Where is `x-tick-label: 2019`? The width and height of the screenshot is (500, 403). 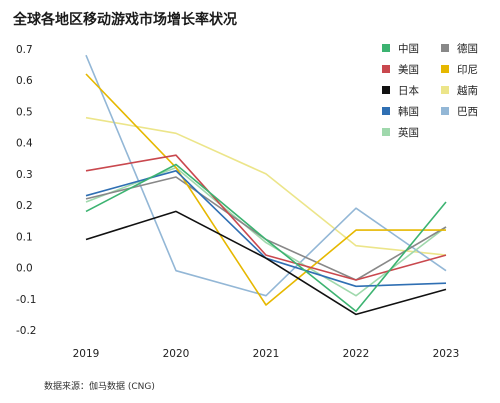 x-tick-label: 2019 is located at coordinates (86, 354).